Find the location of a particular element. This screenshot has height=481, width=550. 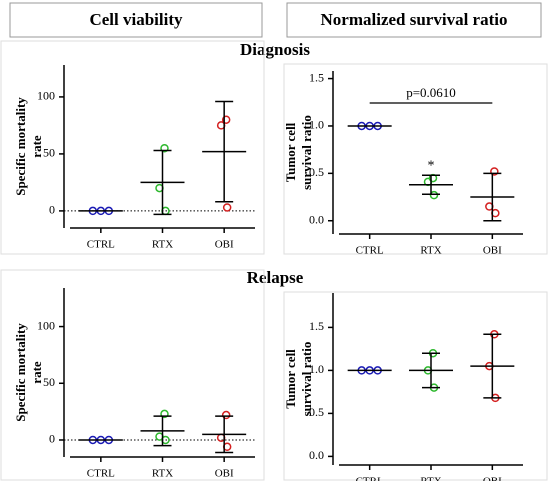

significance-star: * is located at coordinates (431, 165).